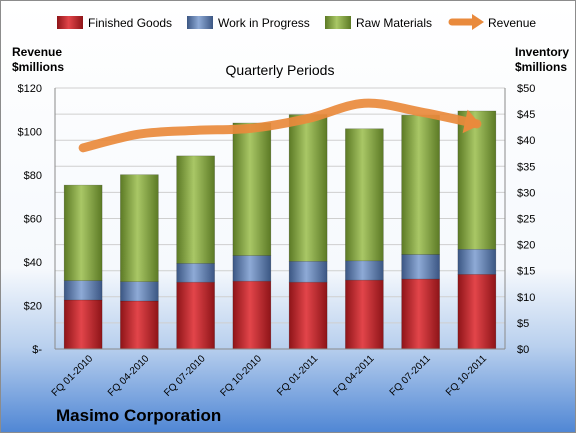  Describe the element at coordinates (30, 133) in the screenshot. I see `left-tick-label: $100` at that location.